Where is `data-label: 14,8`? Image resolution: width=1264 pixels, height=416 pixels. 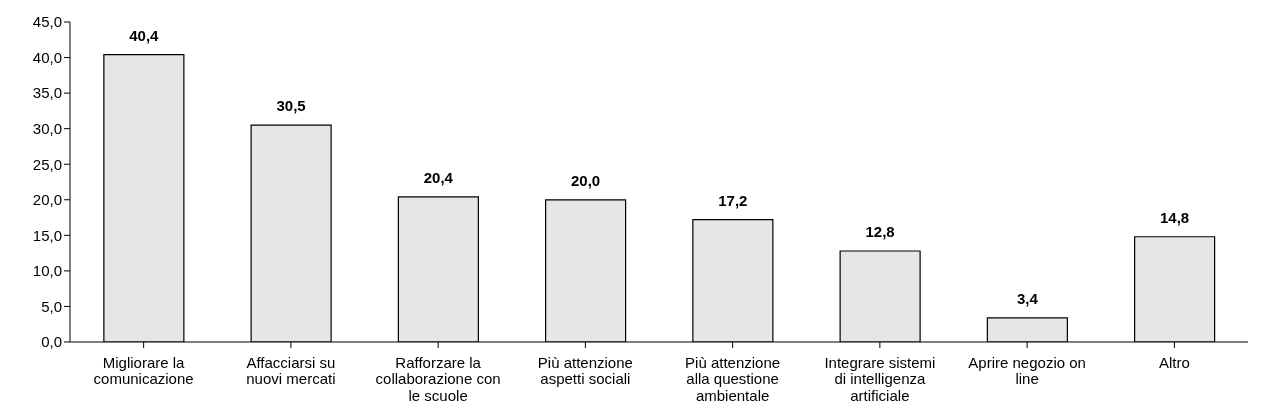 data-label: 14,8 is located at coordinates (1175, 217).